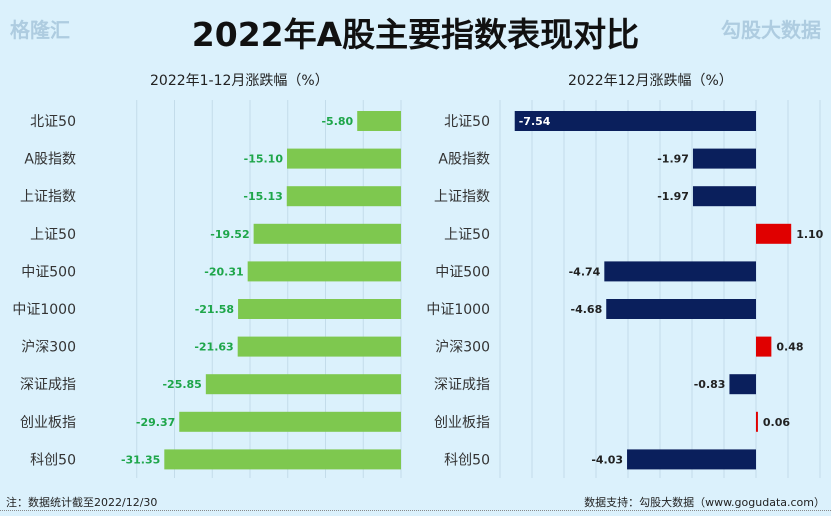  Describe the element at coordinates (40, 30) in the screenshot. I see `watermark-logo: 格隆汇` at that location.